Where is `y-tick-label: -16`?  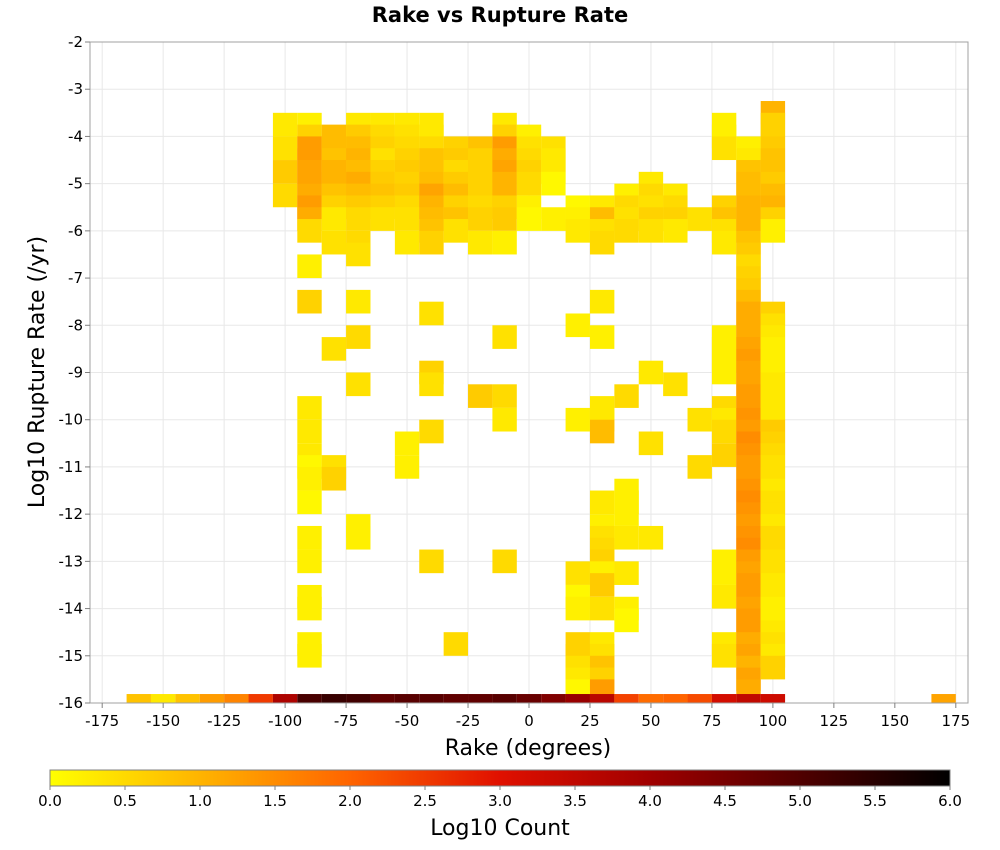 y-tick-label: -16 is located at coordinates (71, 703).